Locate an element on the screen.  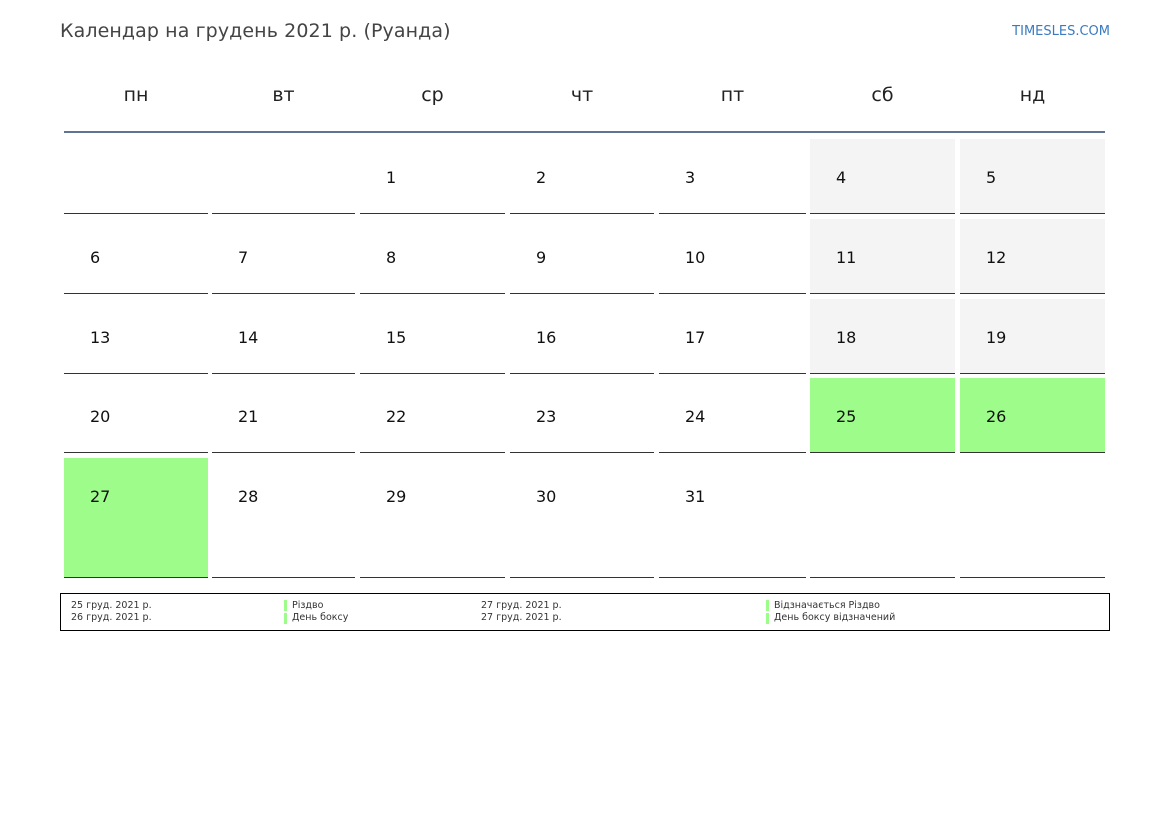
day-number: 18 is located at coordinates (846, 337).